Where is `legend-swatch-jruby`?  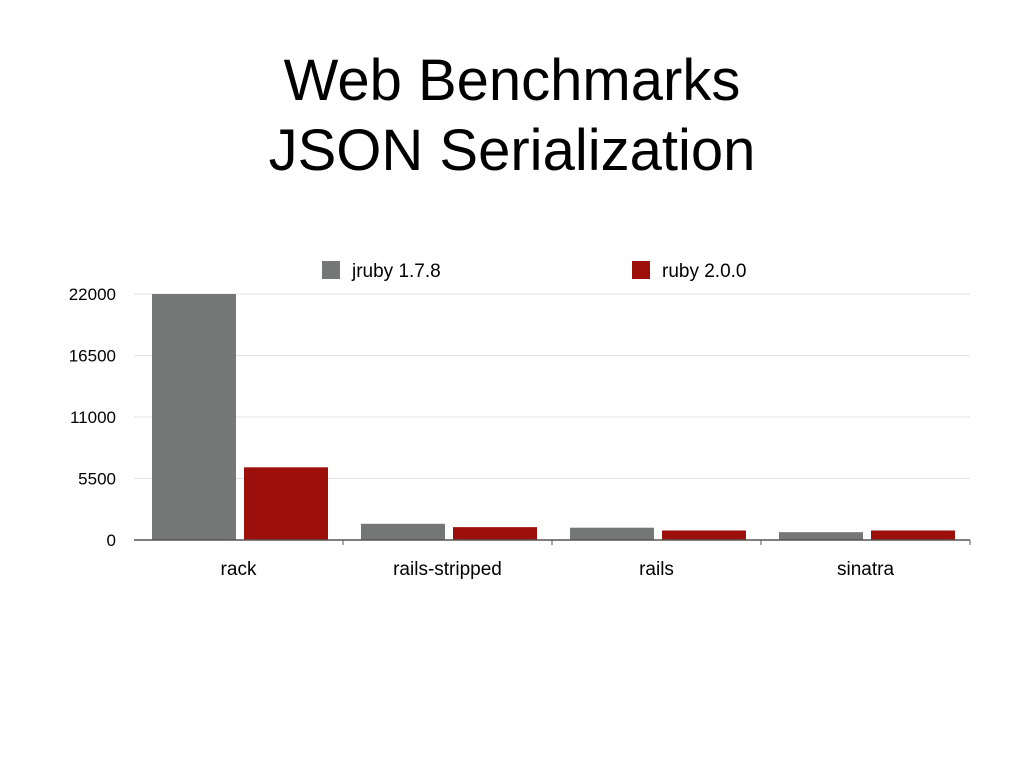
legend-swatch-jruby is located at coordinates (331, 270).